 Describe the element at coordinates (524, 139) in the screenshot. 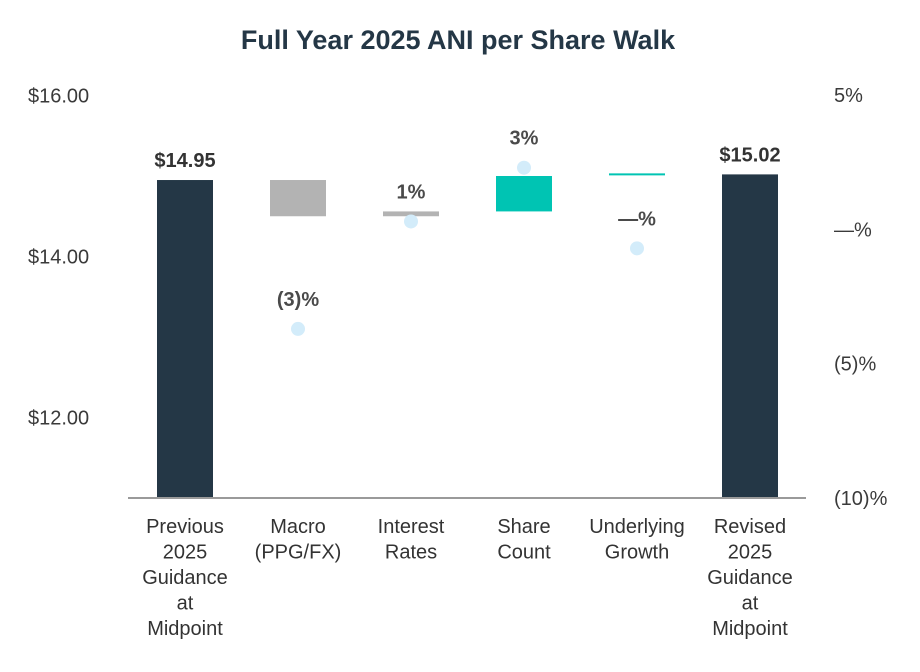

I see `pct-label-3: 3%` at that location.